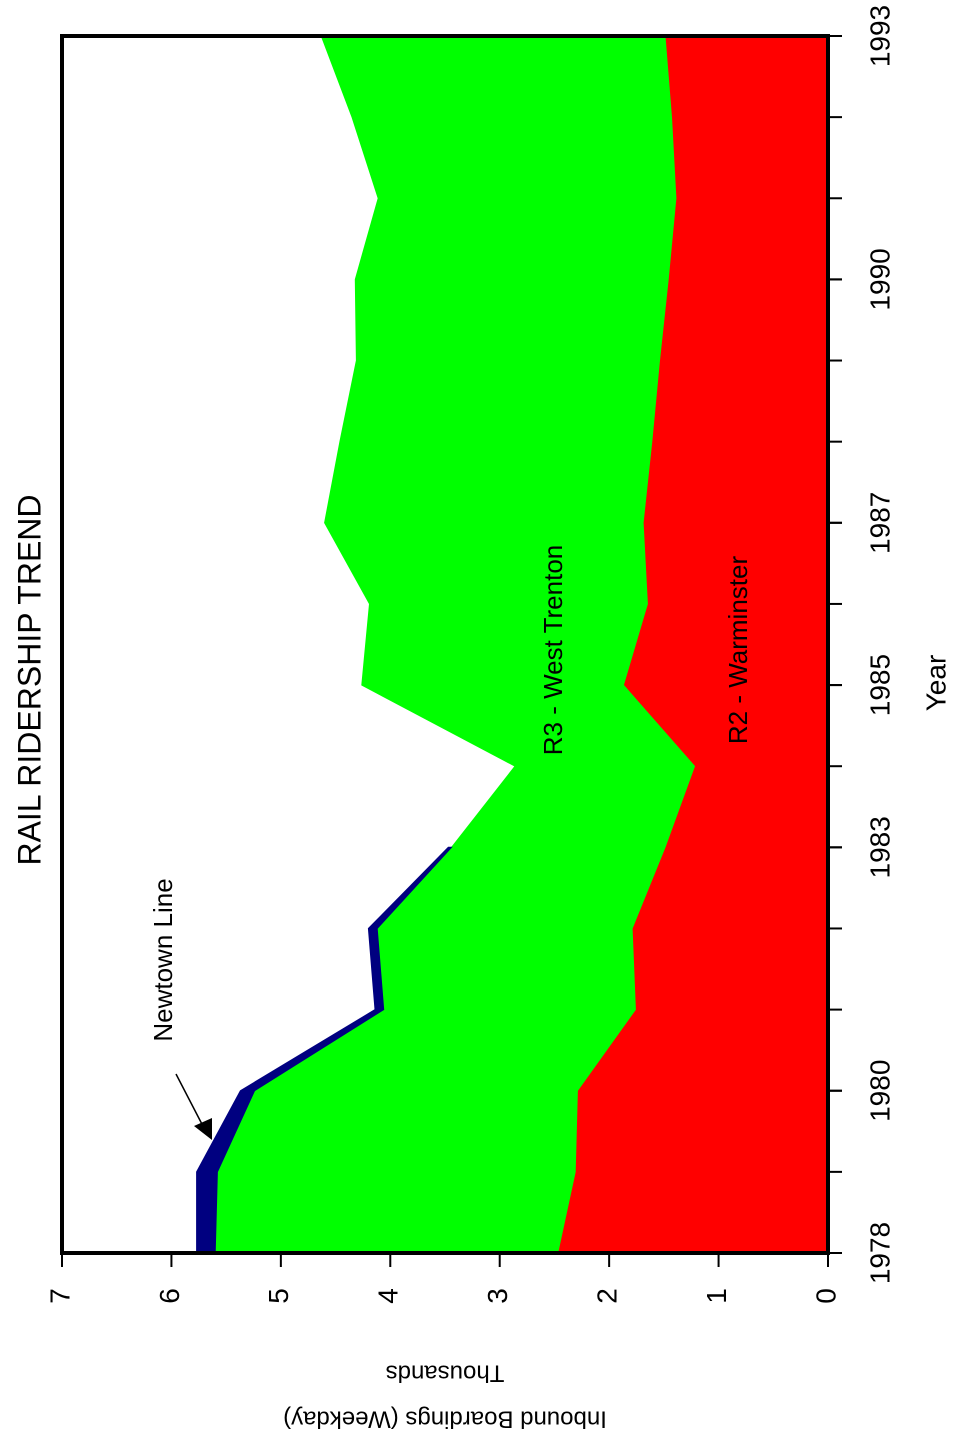  What do you see at coordinates (278, 1296) in the screenshot?
I see `y-tick-label: 5` at bounding box center [278, 1296].